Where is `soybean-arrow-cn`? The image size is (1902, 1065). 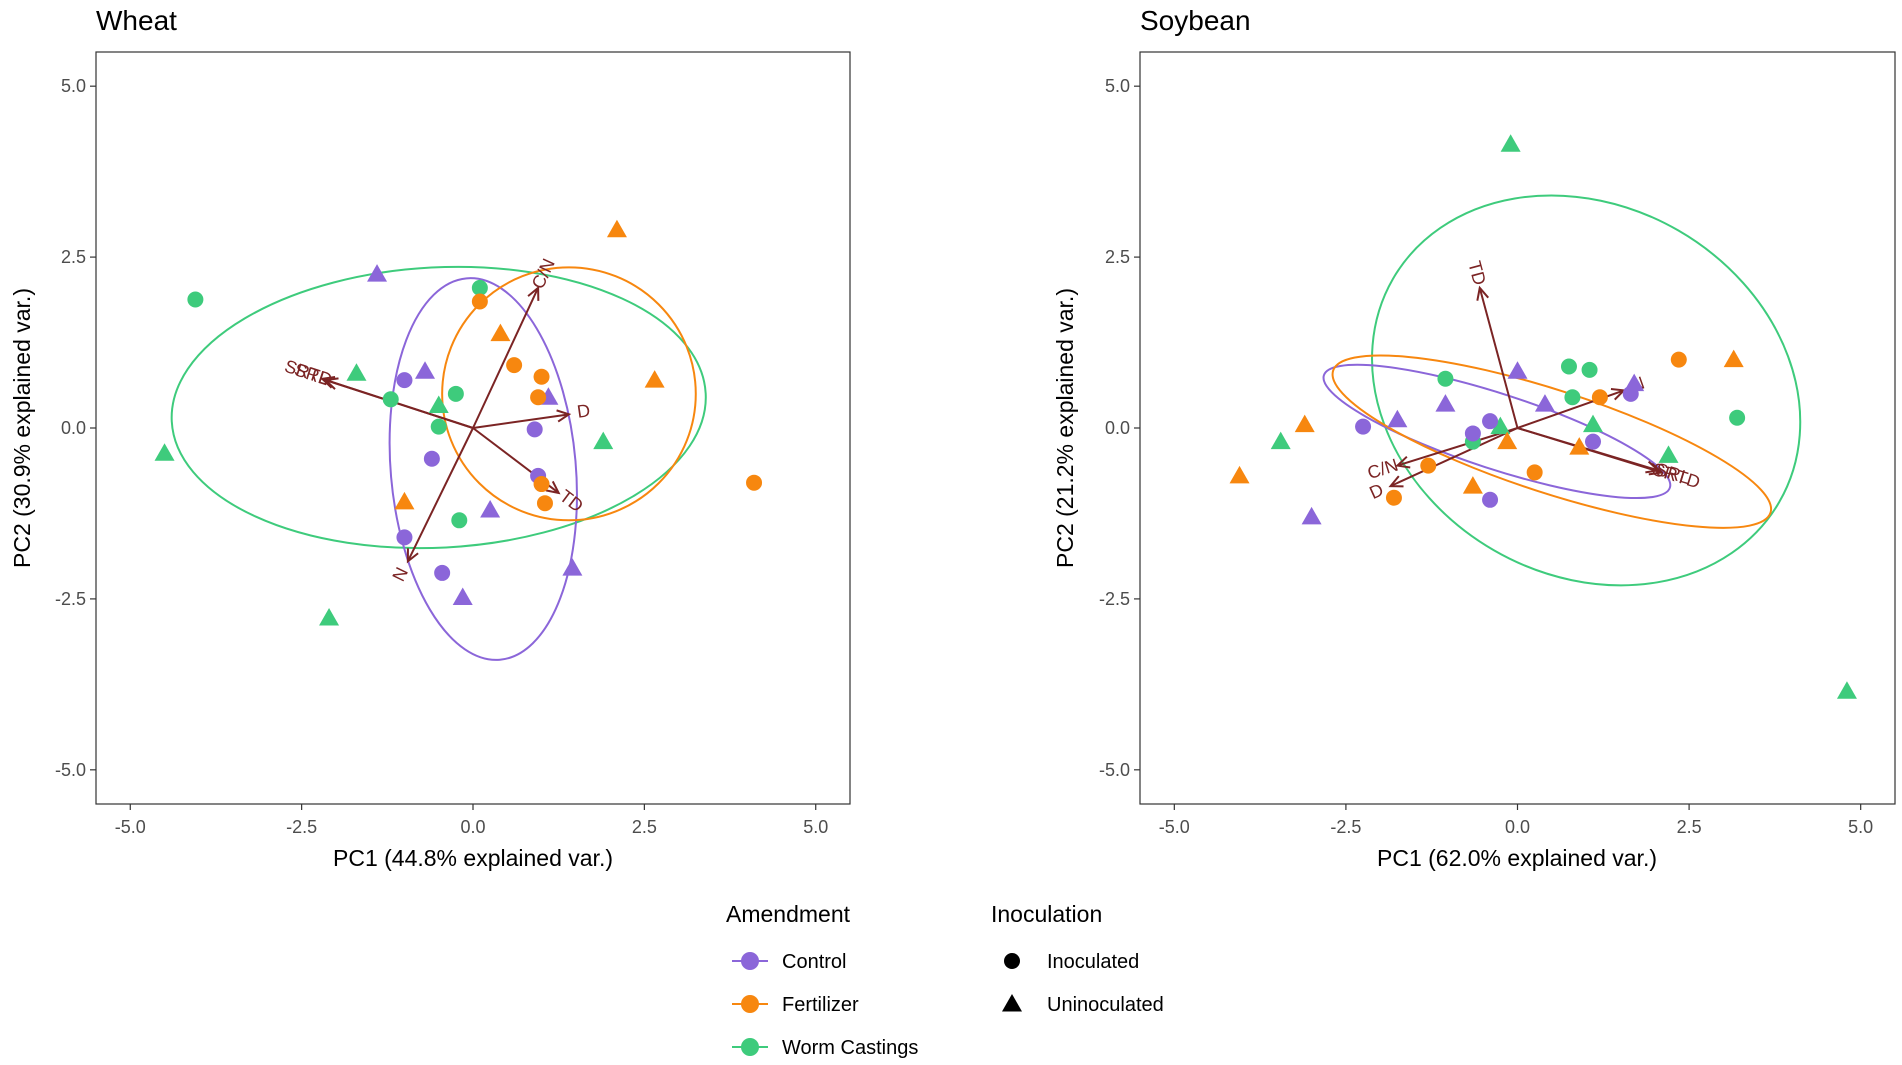
soybean-arrow-cn is located at coordinates (1457, 447).